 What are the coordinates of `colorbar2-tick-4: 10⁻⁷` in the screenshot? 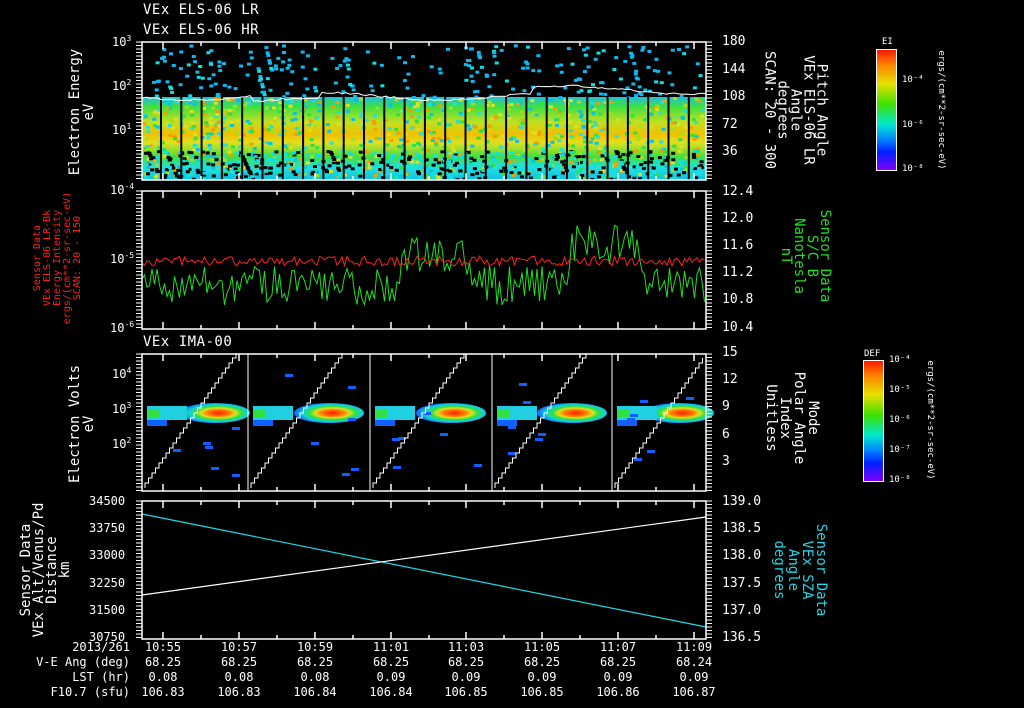 It's located at (900, 450).